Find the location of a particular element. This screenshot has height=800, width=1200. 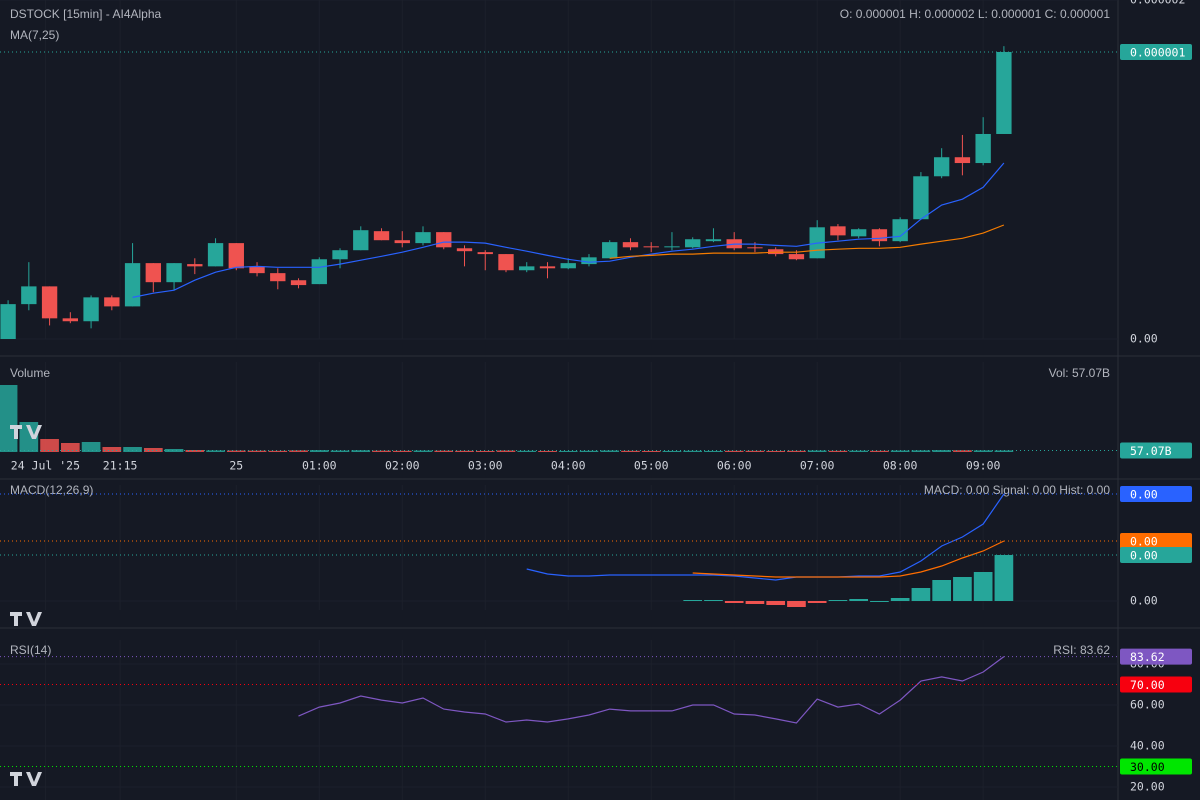

indicator-line is located at coordinates (848, 559).